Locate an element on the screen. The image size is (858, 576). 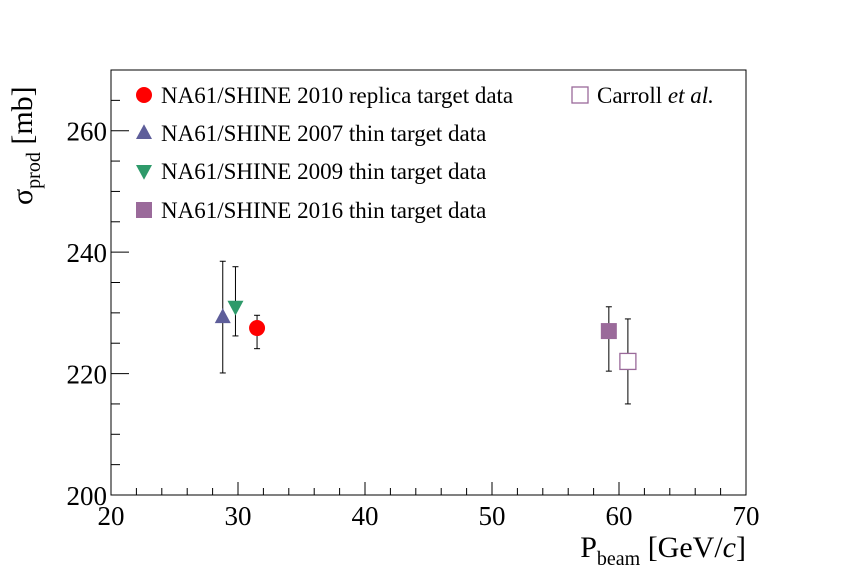
legend-label: NA61/SHINE 2009 thin target data is located at coordinates (323, 171).